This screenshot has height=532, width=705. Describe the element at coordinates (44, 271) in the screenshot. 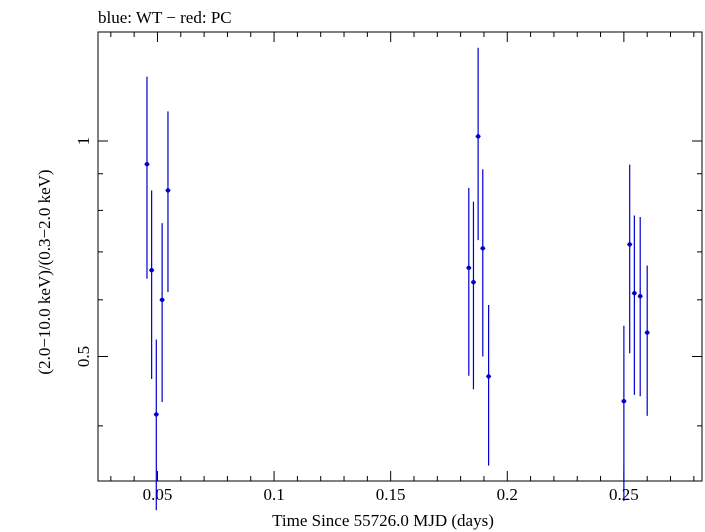

I see `y-axis-label: (2.0−10.0 keV)/(0.3−2.0 keV)` at that location.